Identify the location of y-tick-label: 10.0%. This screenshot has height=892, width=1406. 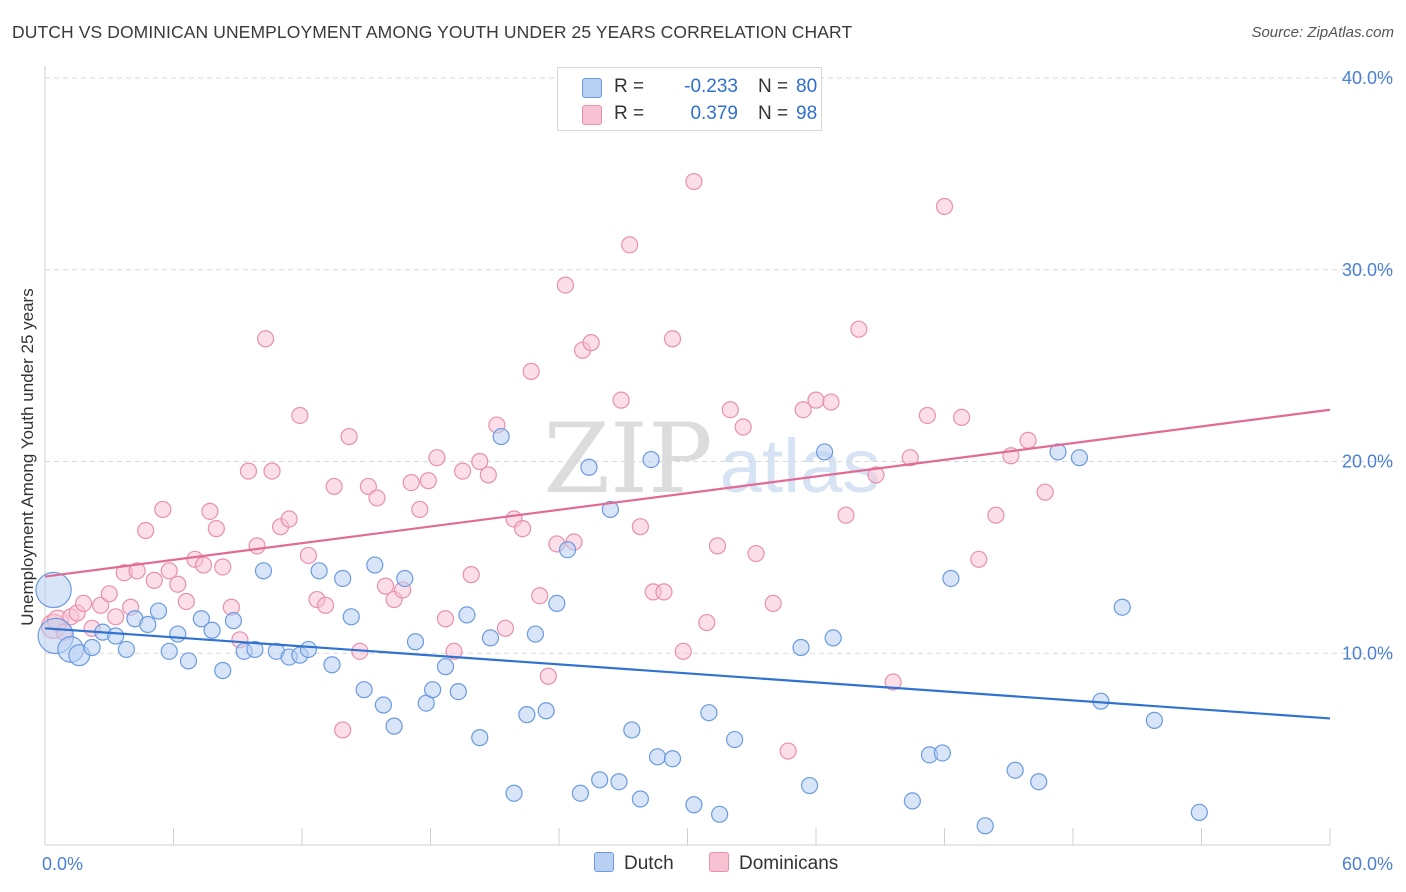
(1367, 653).